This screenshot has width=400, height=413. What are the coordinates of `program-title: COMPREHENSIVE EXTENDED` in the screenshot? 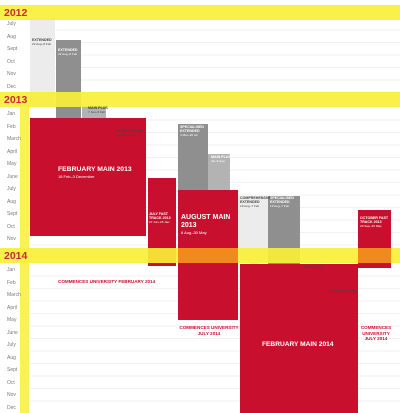 It's located at (256, 200).